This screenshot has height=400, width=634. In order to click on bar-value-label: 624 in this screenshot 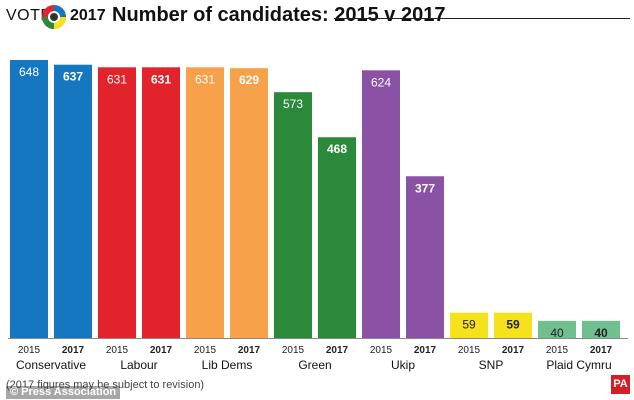, I will do `click(381, 82)`.